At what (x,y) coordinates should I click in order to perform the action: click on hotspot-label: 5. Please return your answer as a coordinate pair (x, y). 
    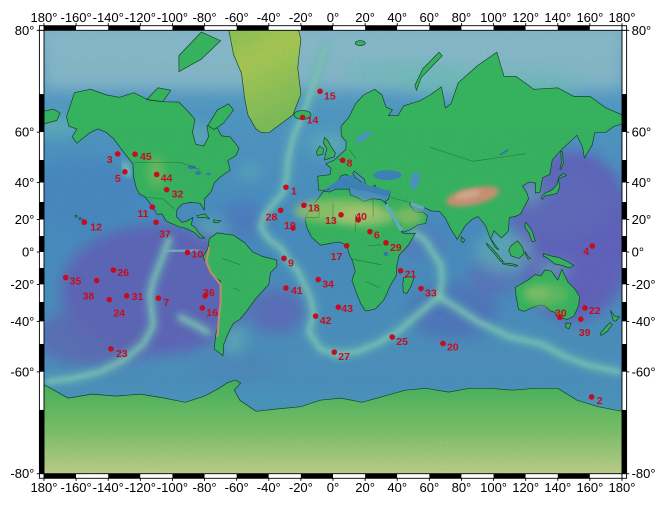
    Looking at the image, I should click on (118, 179).